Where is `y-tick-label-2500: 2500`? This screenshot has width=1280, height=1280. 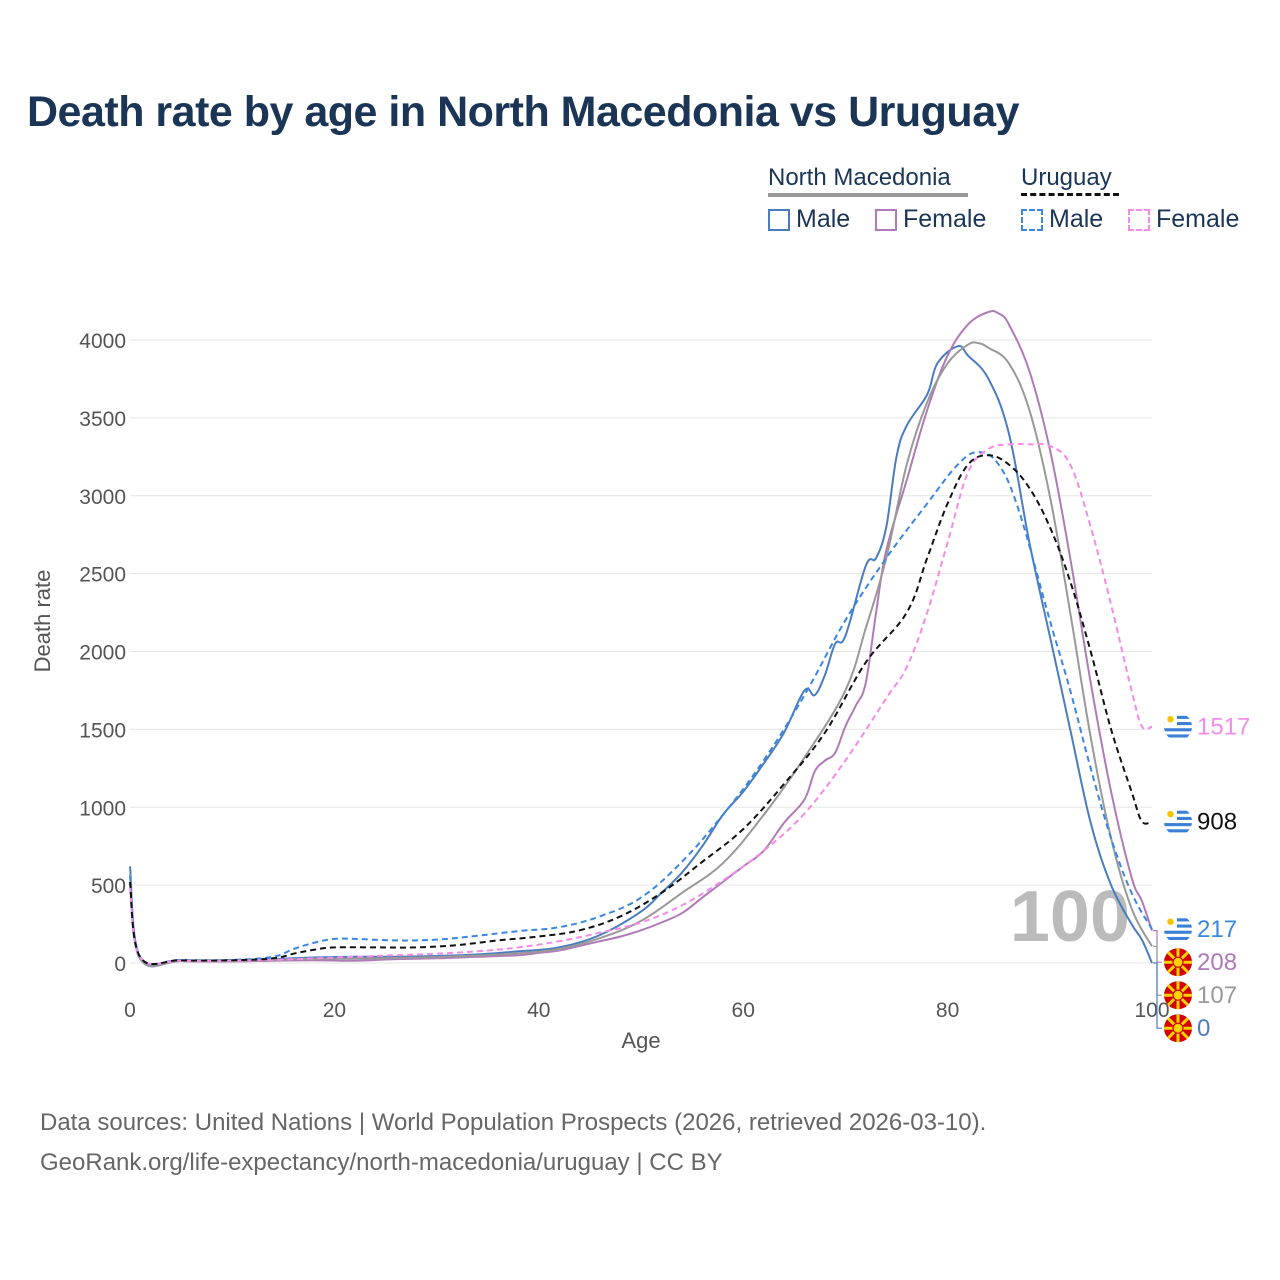
y-tick-label-2500: 2500 is located at coordinates (102, 575).